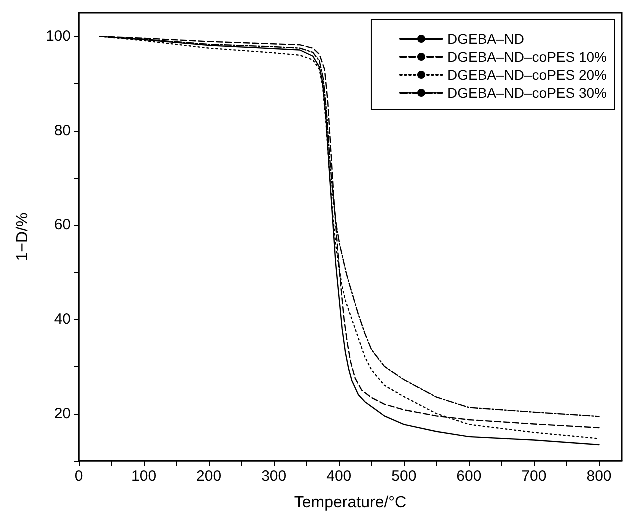 The height and width of the screenshot is (520, 623). What do you see at coordinates (534, 476) in the screenshot?
I see `x-tick-label: 700` at bounding box center [534, 476].